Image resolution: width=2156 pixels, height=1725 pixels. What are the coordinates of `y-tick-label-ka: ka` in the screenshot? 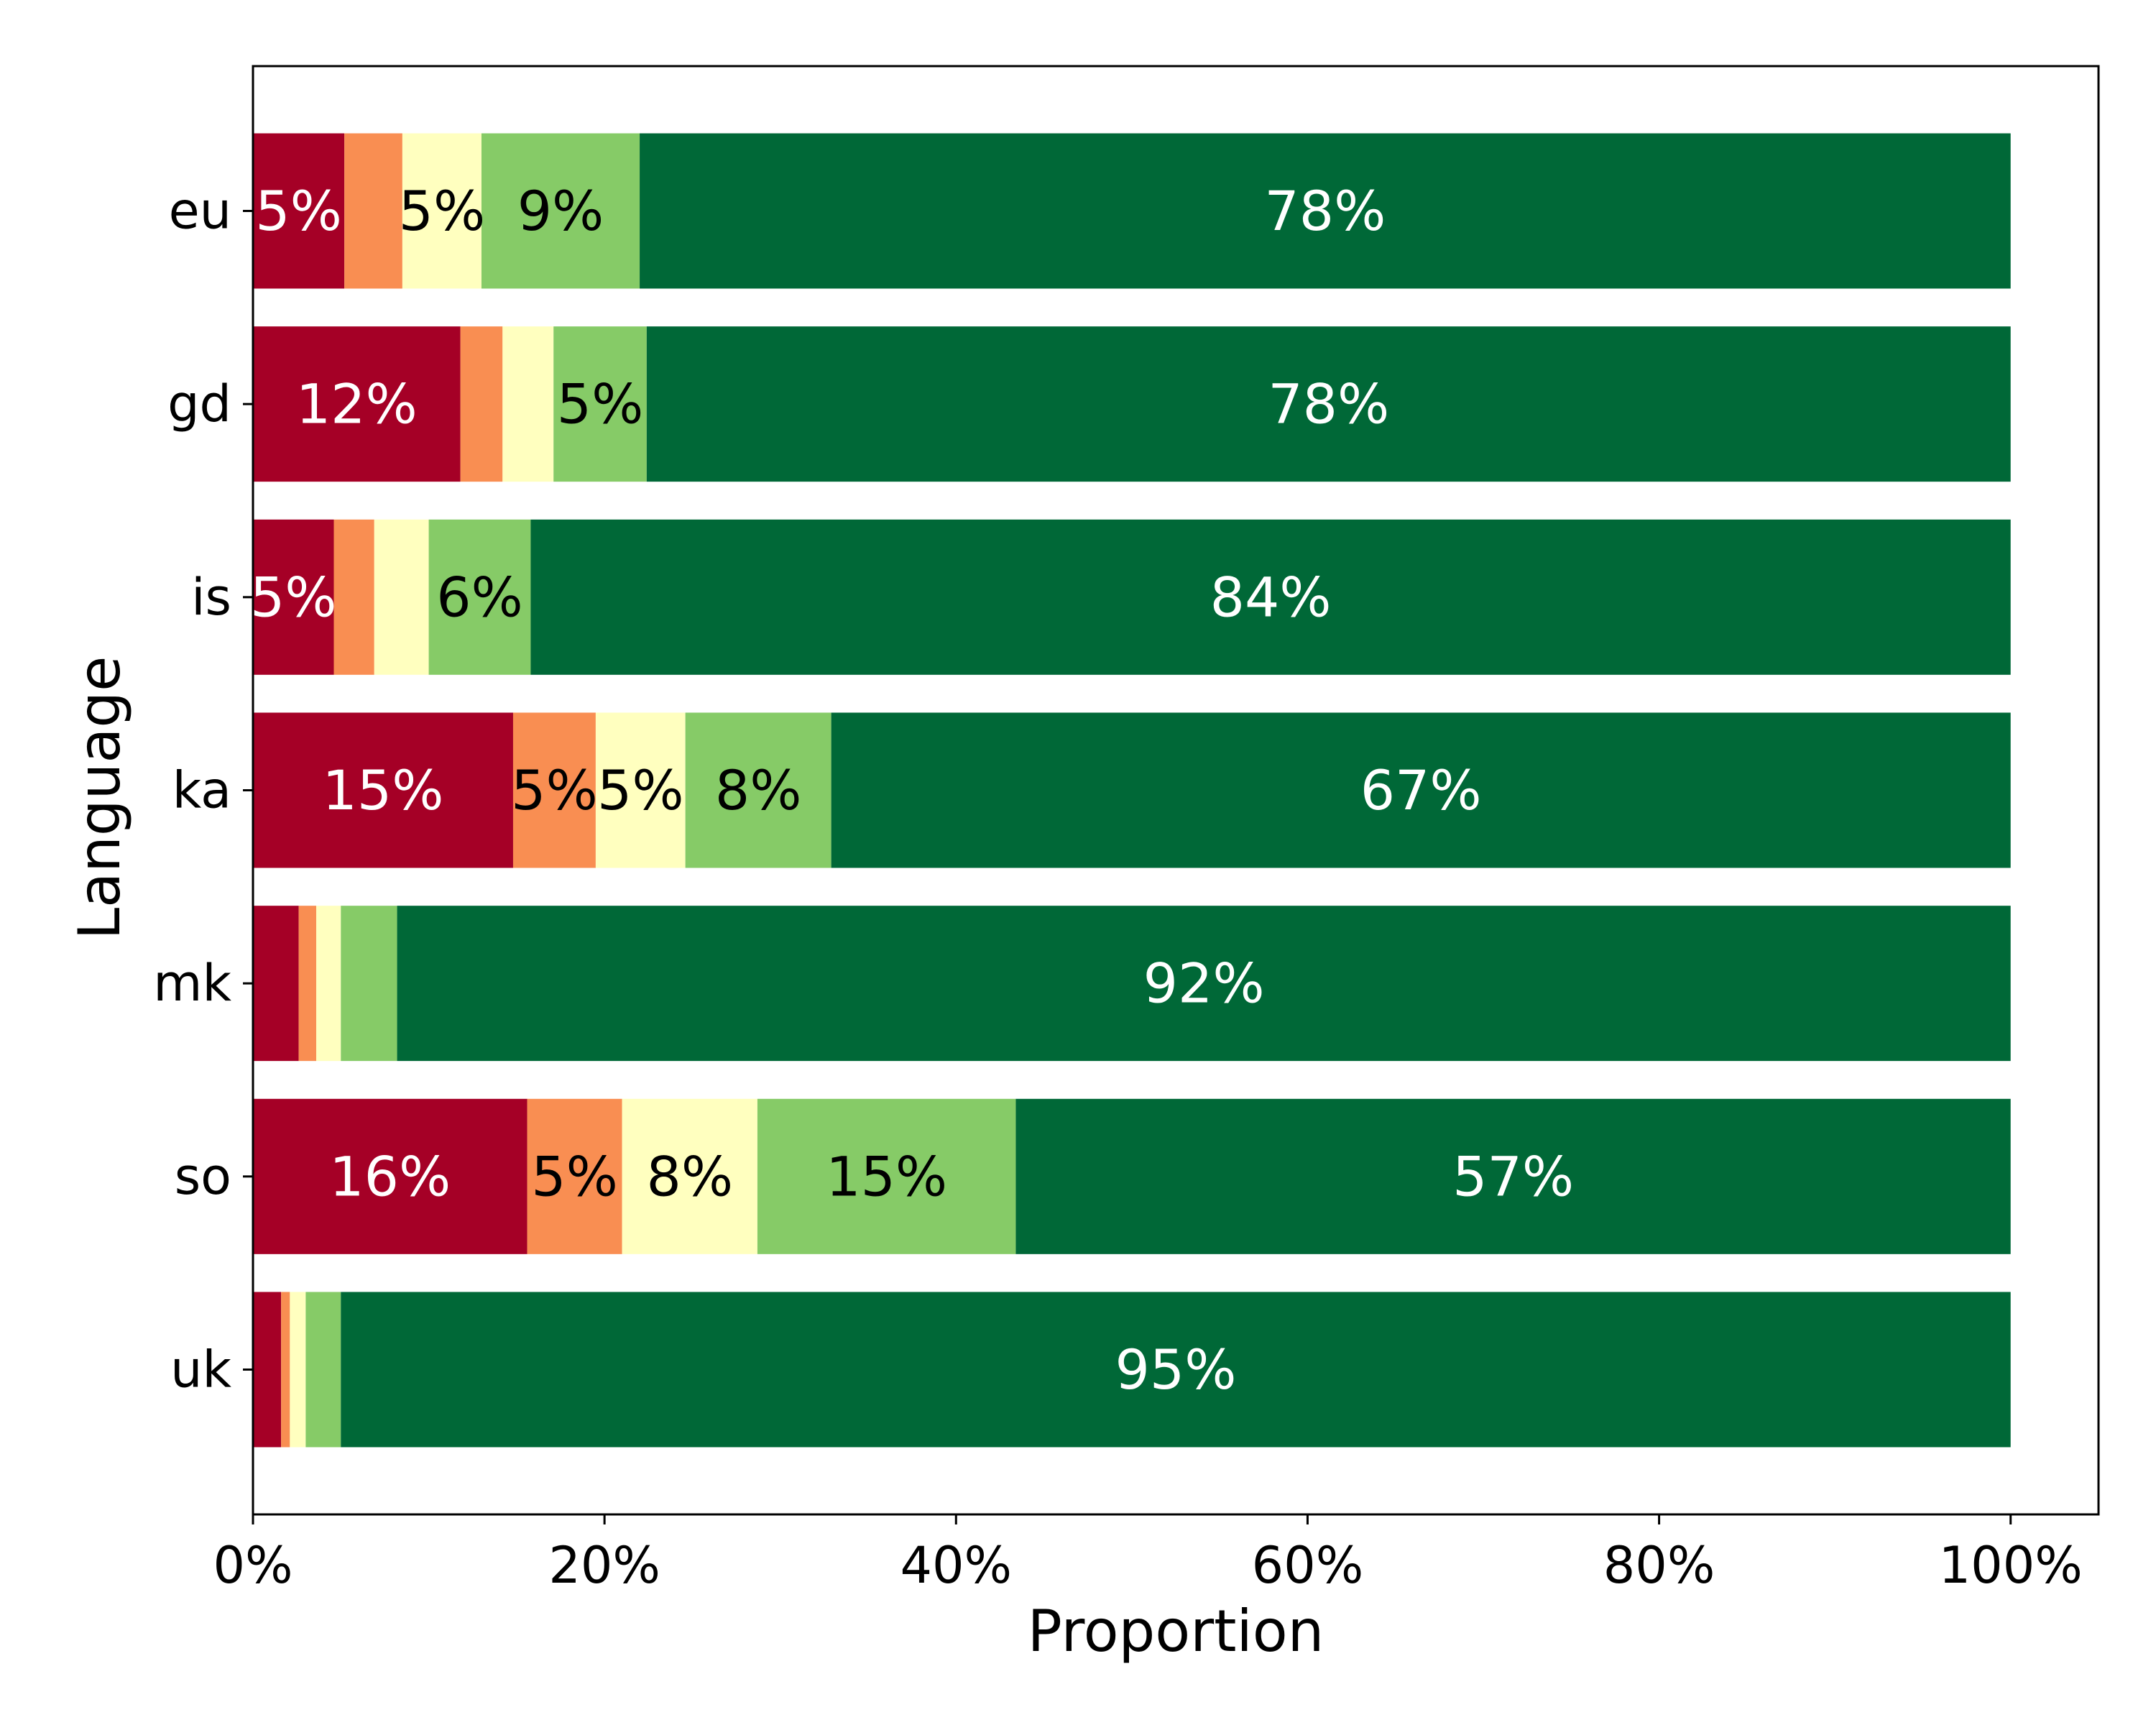 It's located at (201, 790).